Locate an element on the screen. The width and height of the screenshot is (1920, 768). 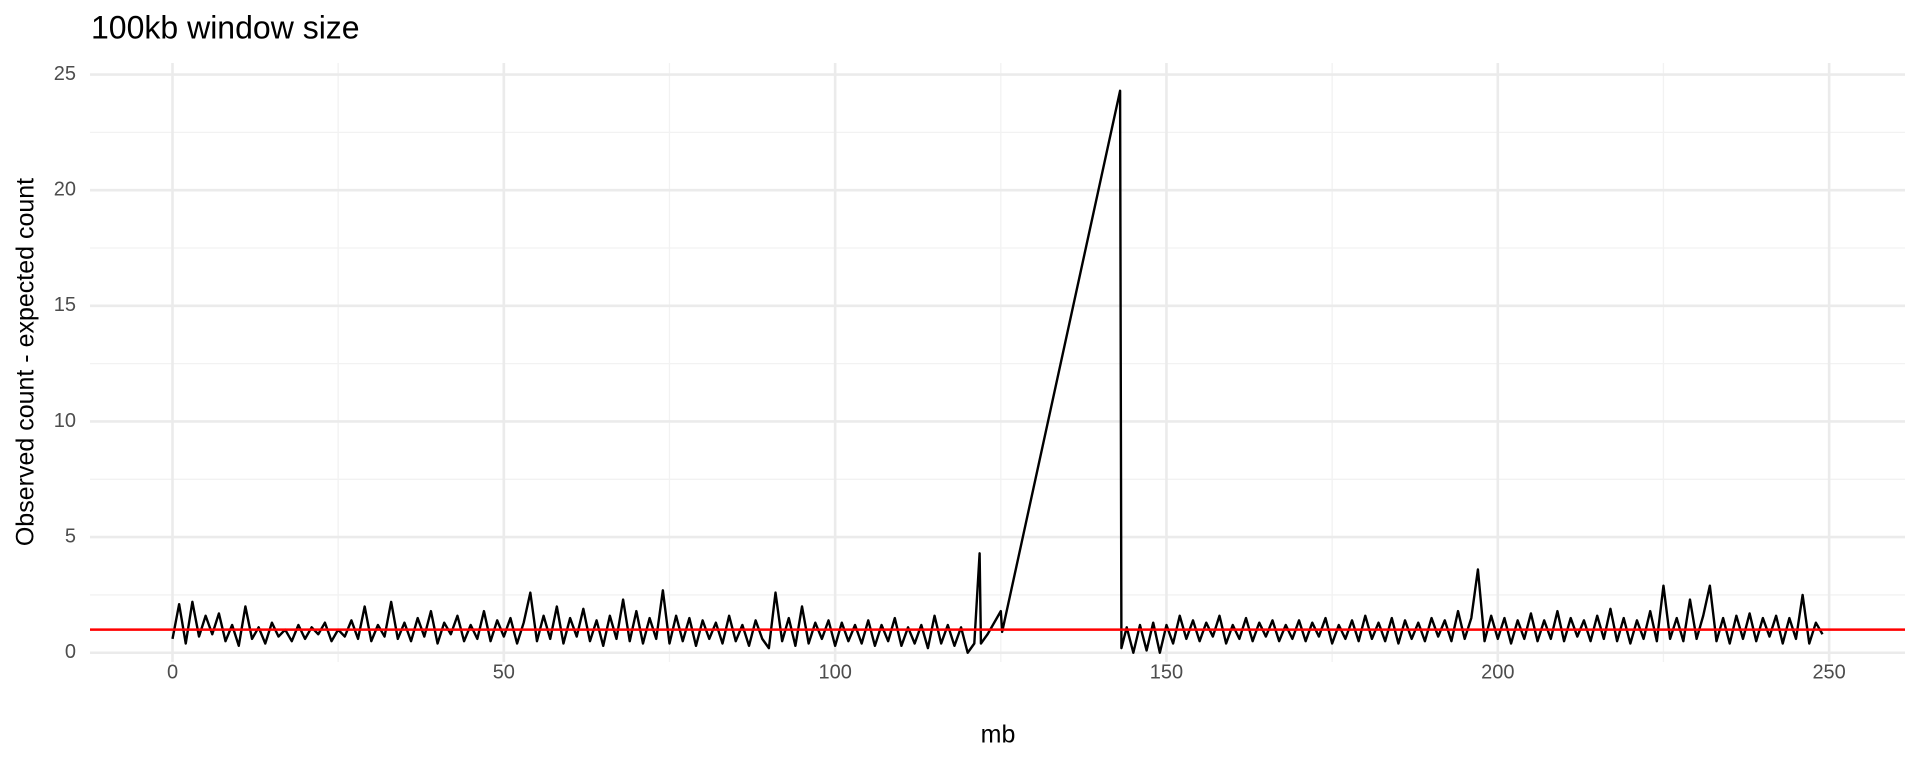
y-tick-label: 15 is located at coordinates (65, 305).